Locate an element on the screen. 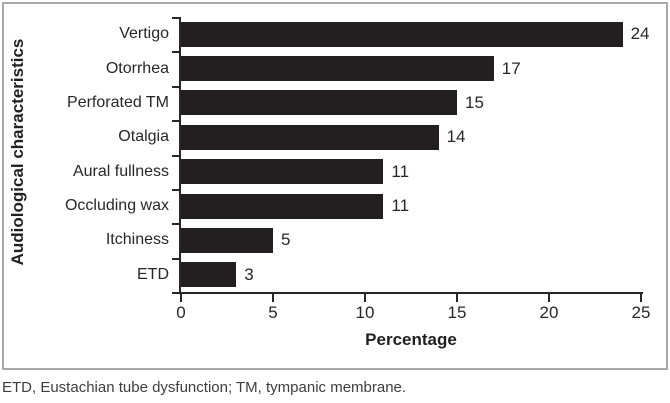  category-label-aural-fullness: Aural fullness is located at coordinates (120, 171).